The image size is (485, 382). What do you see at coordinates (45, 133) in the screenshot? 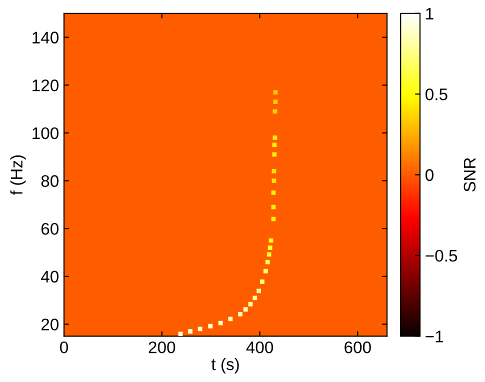
I see `y-tick-label: 100` at bounding box center [45, 133].